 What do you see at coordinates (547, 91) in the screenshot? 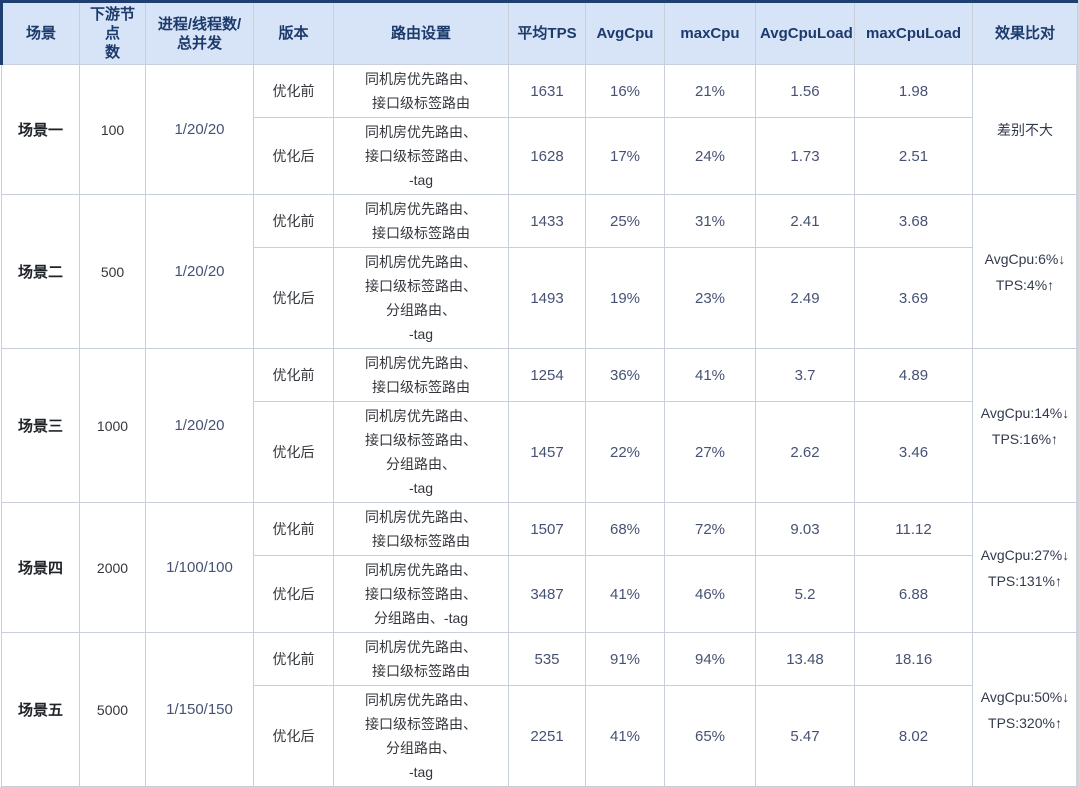
I see `tps-cell: 1631` at bounding box center [547, 91].